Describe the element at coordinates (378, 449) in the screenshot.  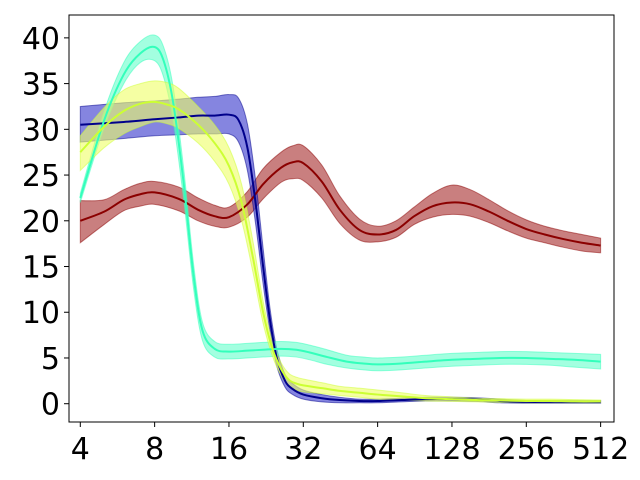
I see `x-tick-label: 64` at that location.